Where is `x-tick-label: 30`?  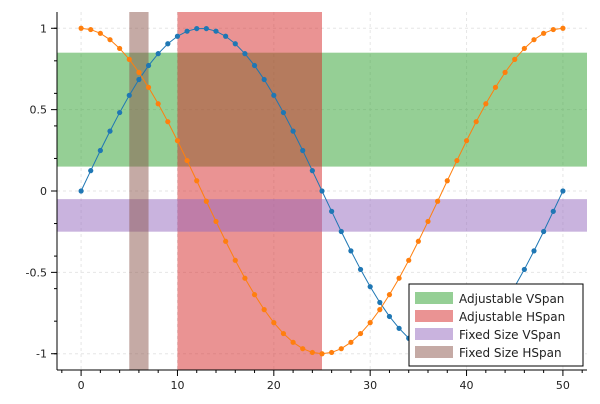 x-tick-label: 30 is located at coordinates (370, 385).